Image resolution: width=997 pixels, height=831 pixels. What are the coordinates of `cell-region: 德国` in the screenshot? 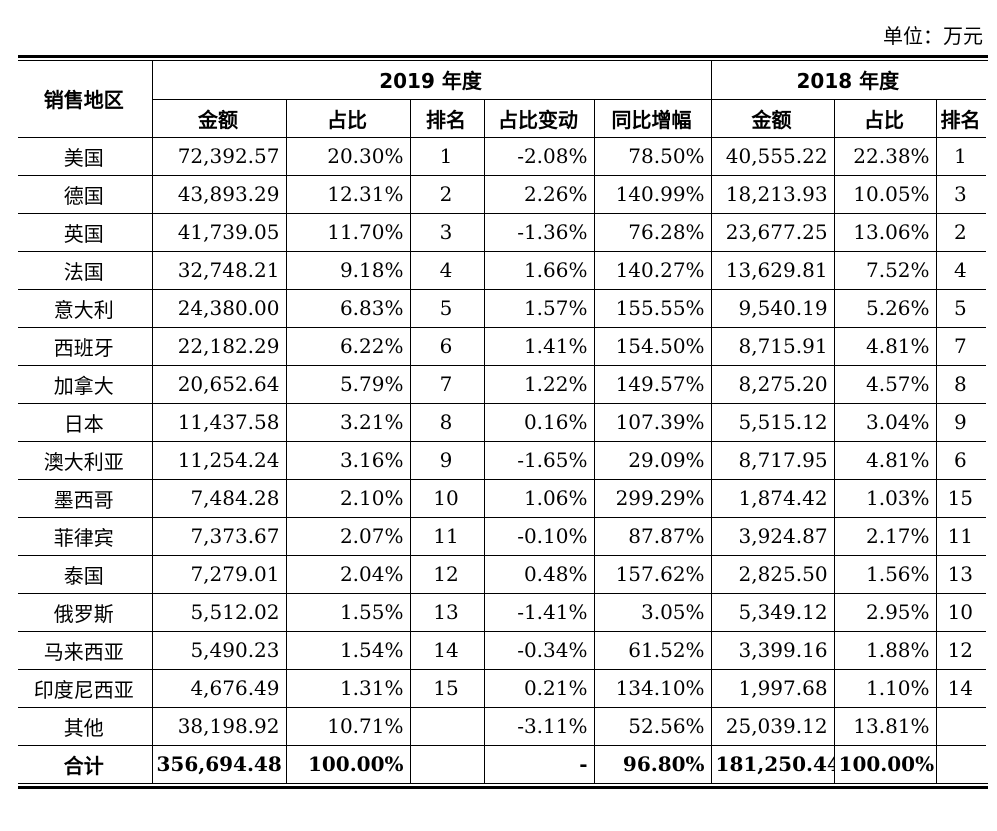 It's located at (85, 194).